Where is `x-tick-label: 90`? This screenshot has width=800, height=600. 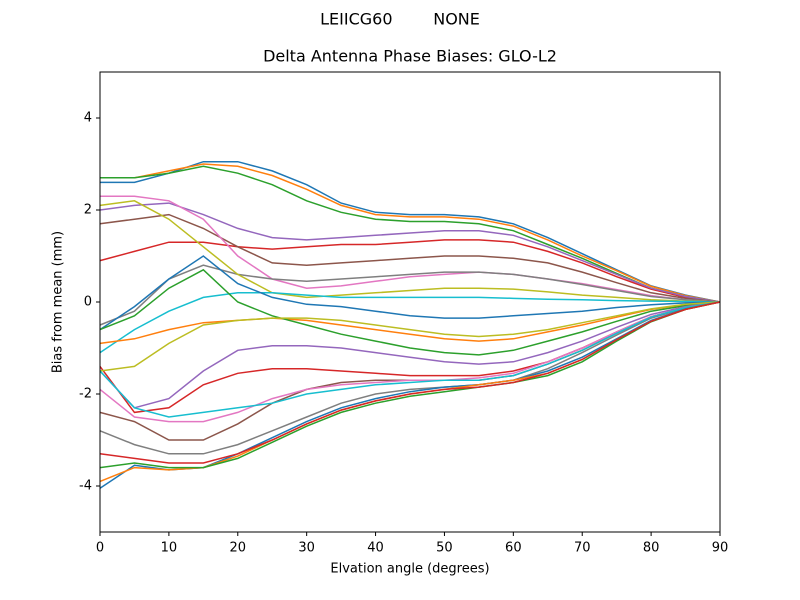
x-tick-label: 90 is located at coordinates (720, 548).